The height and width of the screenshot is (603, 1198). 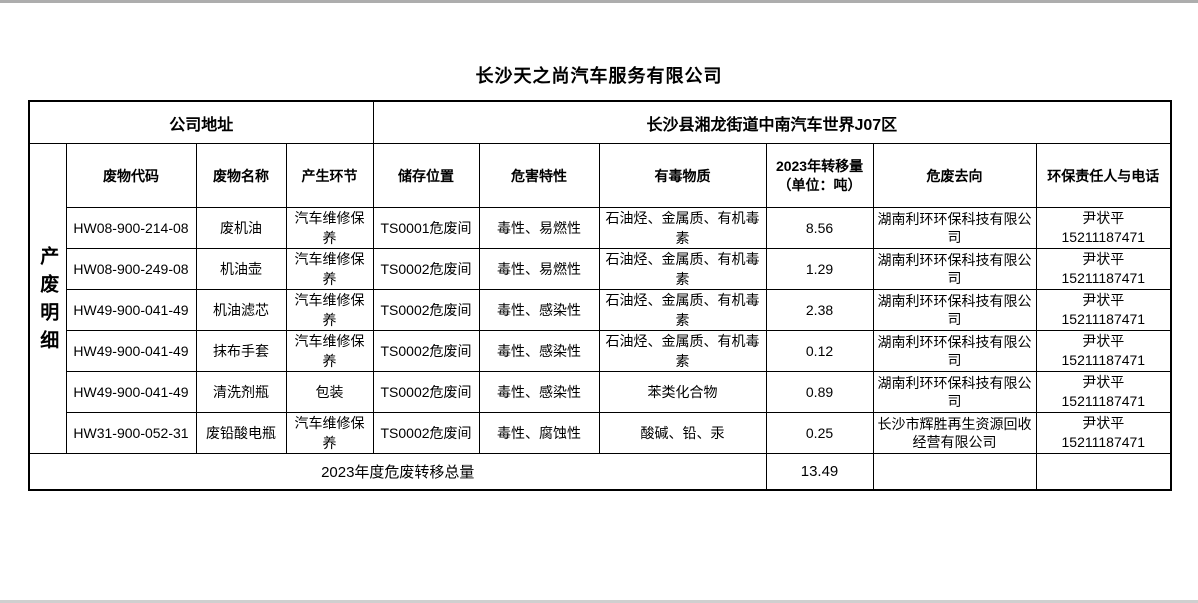 What do you see at coordinates (241, 269) in the screenshot?
I see `cell-waste-name: 机油壶` at bounding box center [241, 269].